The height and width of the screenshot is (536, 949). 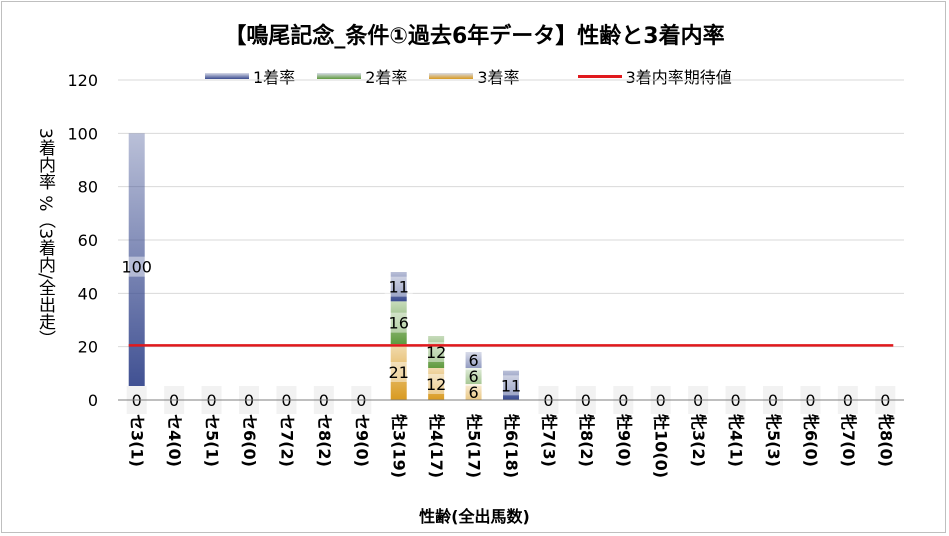 What do you see at coordinates (661, 446) in the screenshot?
I see `x-tick-c14: 牡10(0)` at bounding box center [661, 446].